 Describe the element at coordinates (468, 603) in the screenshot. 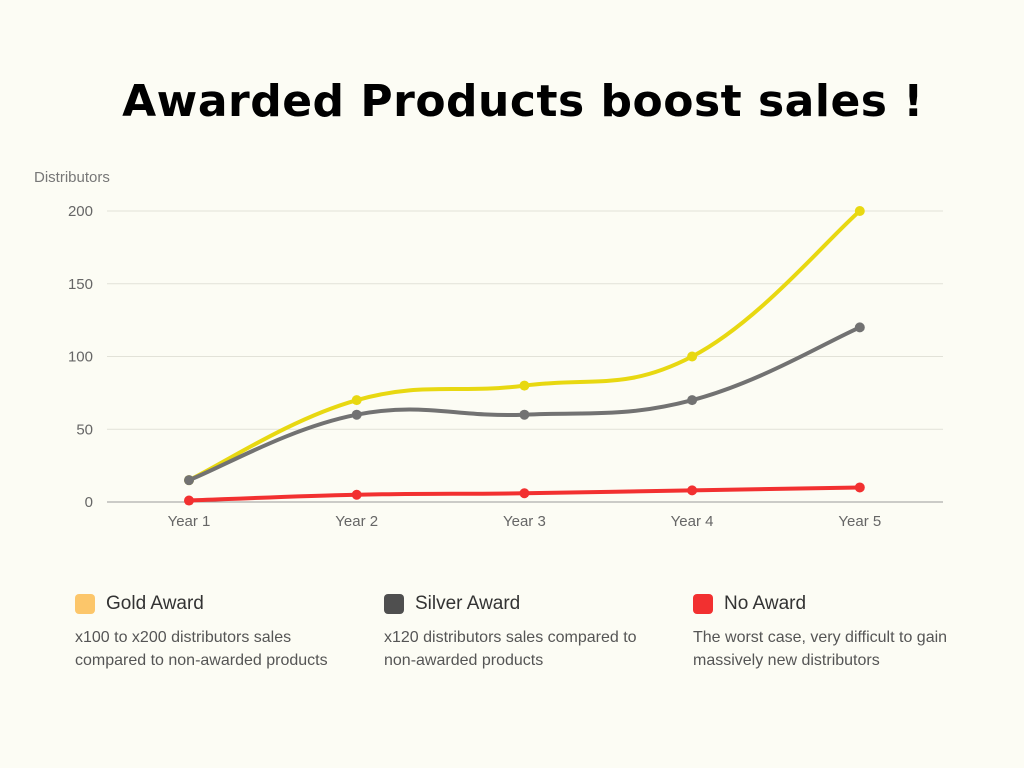

I see `legend-label: Silver Award` at that location.